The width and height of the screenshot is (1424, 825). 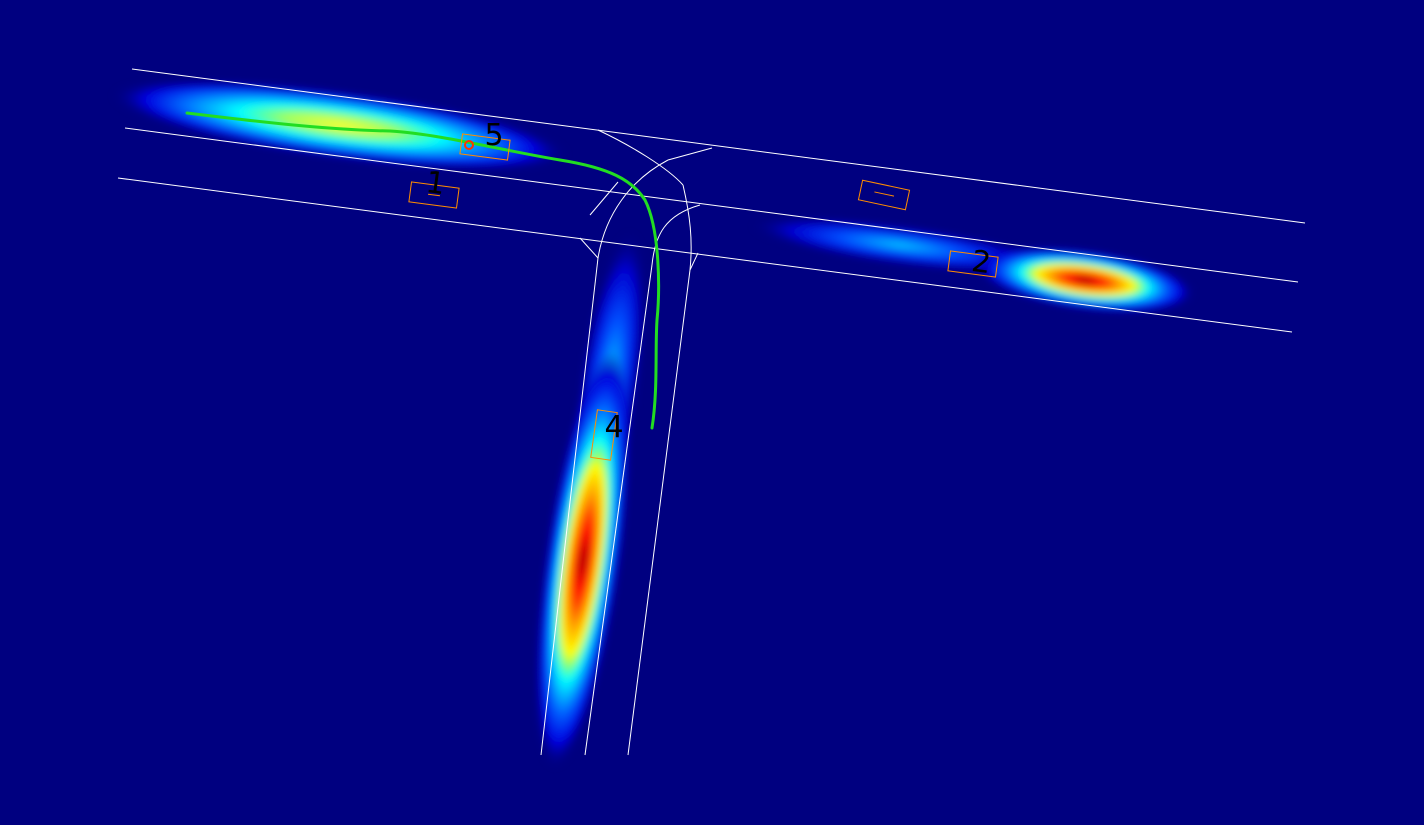 I want to click on lane-line-vertical-right, so click(x=659, y=512).